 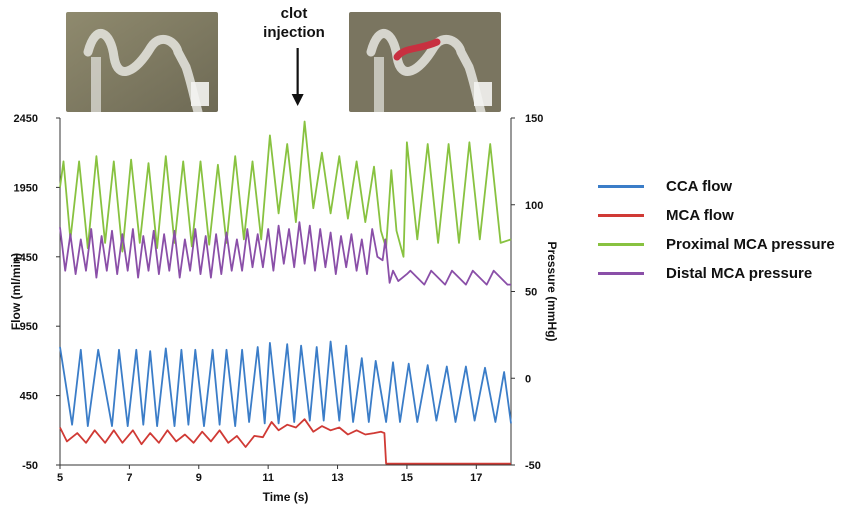 What do you see at coordinates (294, 13) in the screenshot?
I see `annotation-line-1: clot` at bounding box center [294, 13].